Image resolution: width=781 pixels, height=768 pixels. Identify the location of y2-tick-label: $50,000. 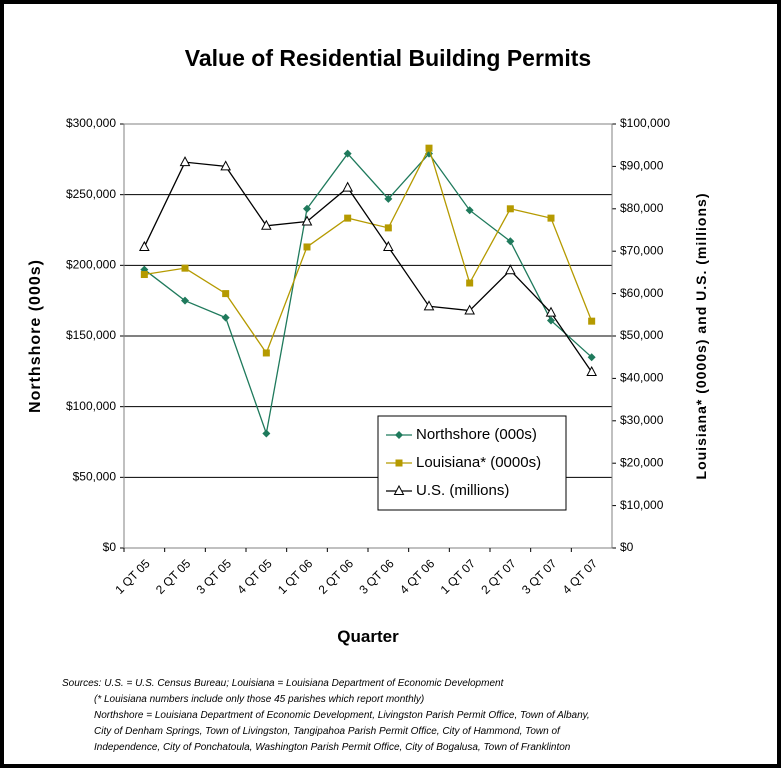
(642, 335).